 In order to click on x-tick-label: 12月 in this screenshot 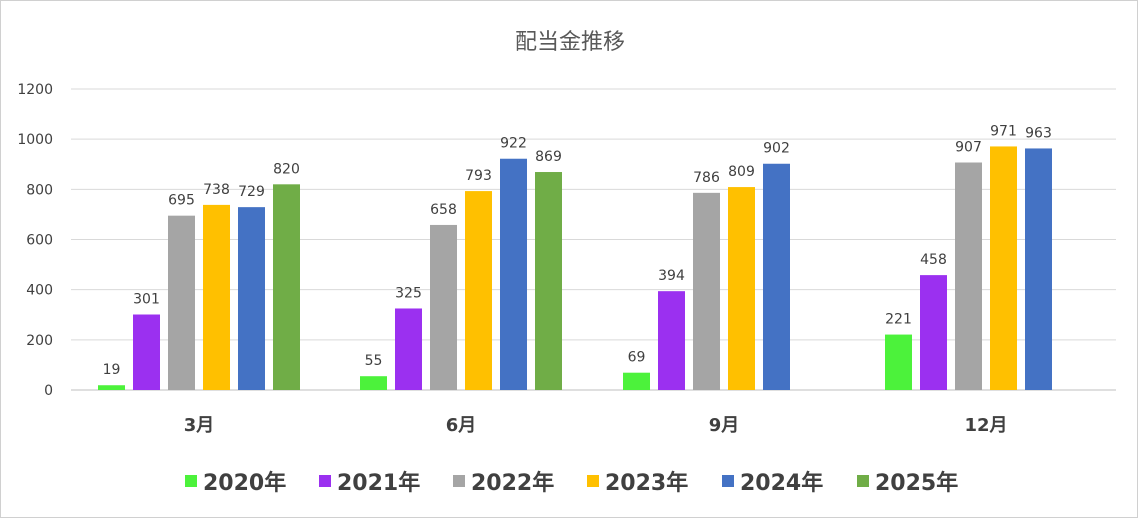, I will do `click(985, 425)`.